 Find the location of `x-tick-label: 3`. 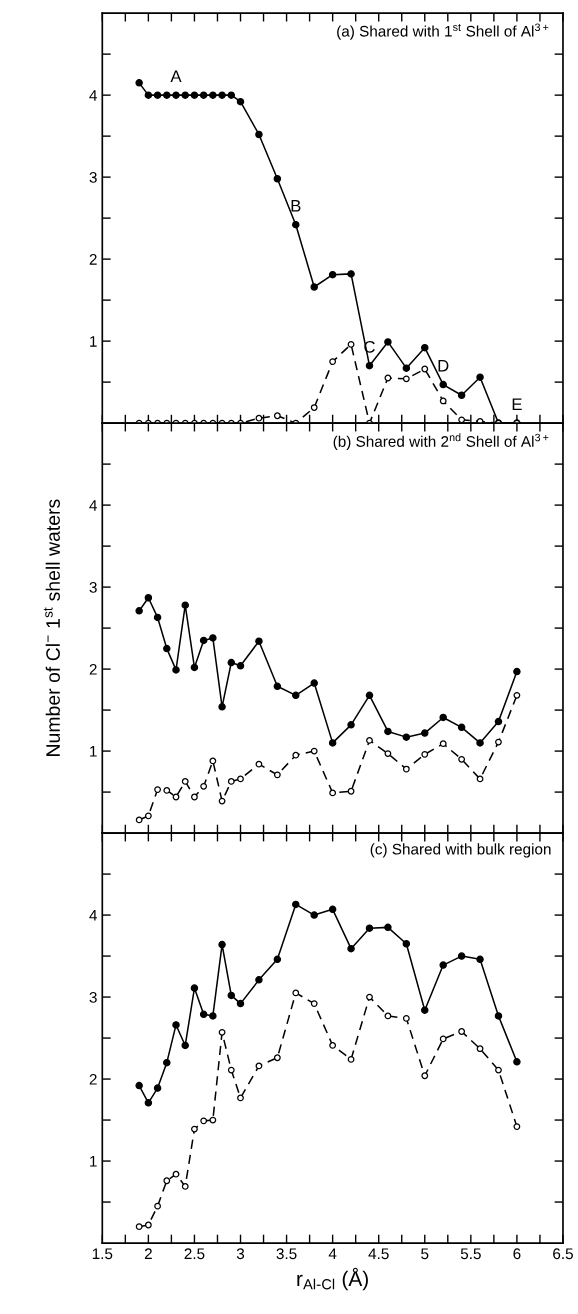

x-tick-label: 3 is located at coordinates (240, 1254).